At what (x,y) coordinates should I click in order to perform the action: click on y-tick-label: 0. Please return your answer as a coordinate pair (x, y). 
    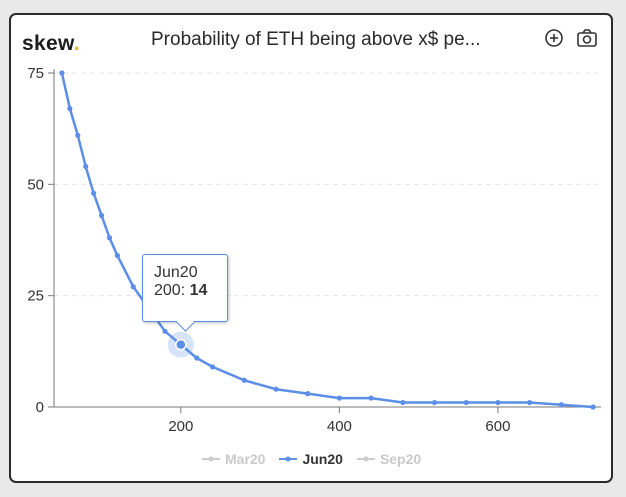
    Looking at the image, I should click on (40, 407).